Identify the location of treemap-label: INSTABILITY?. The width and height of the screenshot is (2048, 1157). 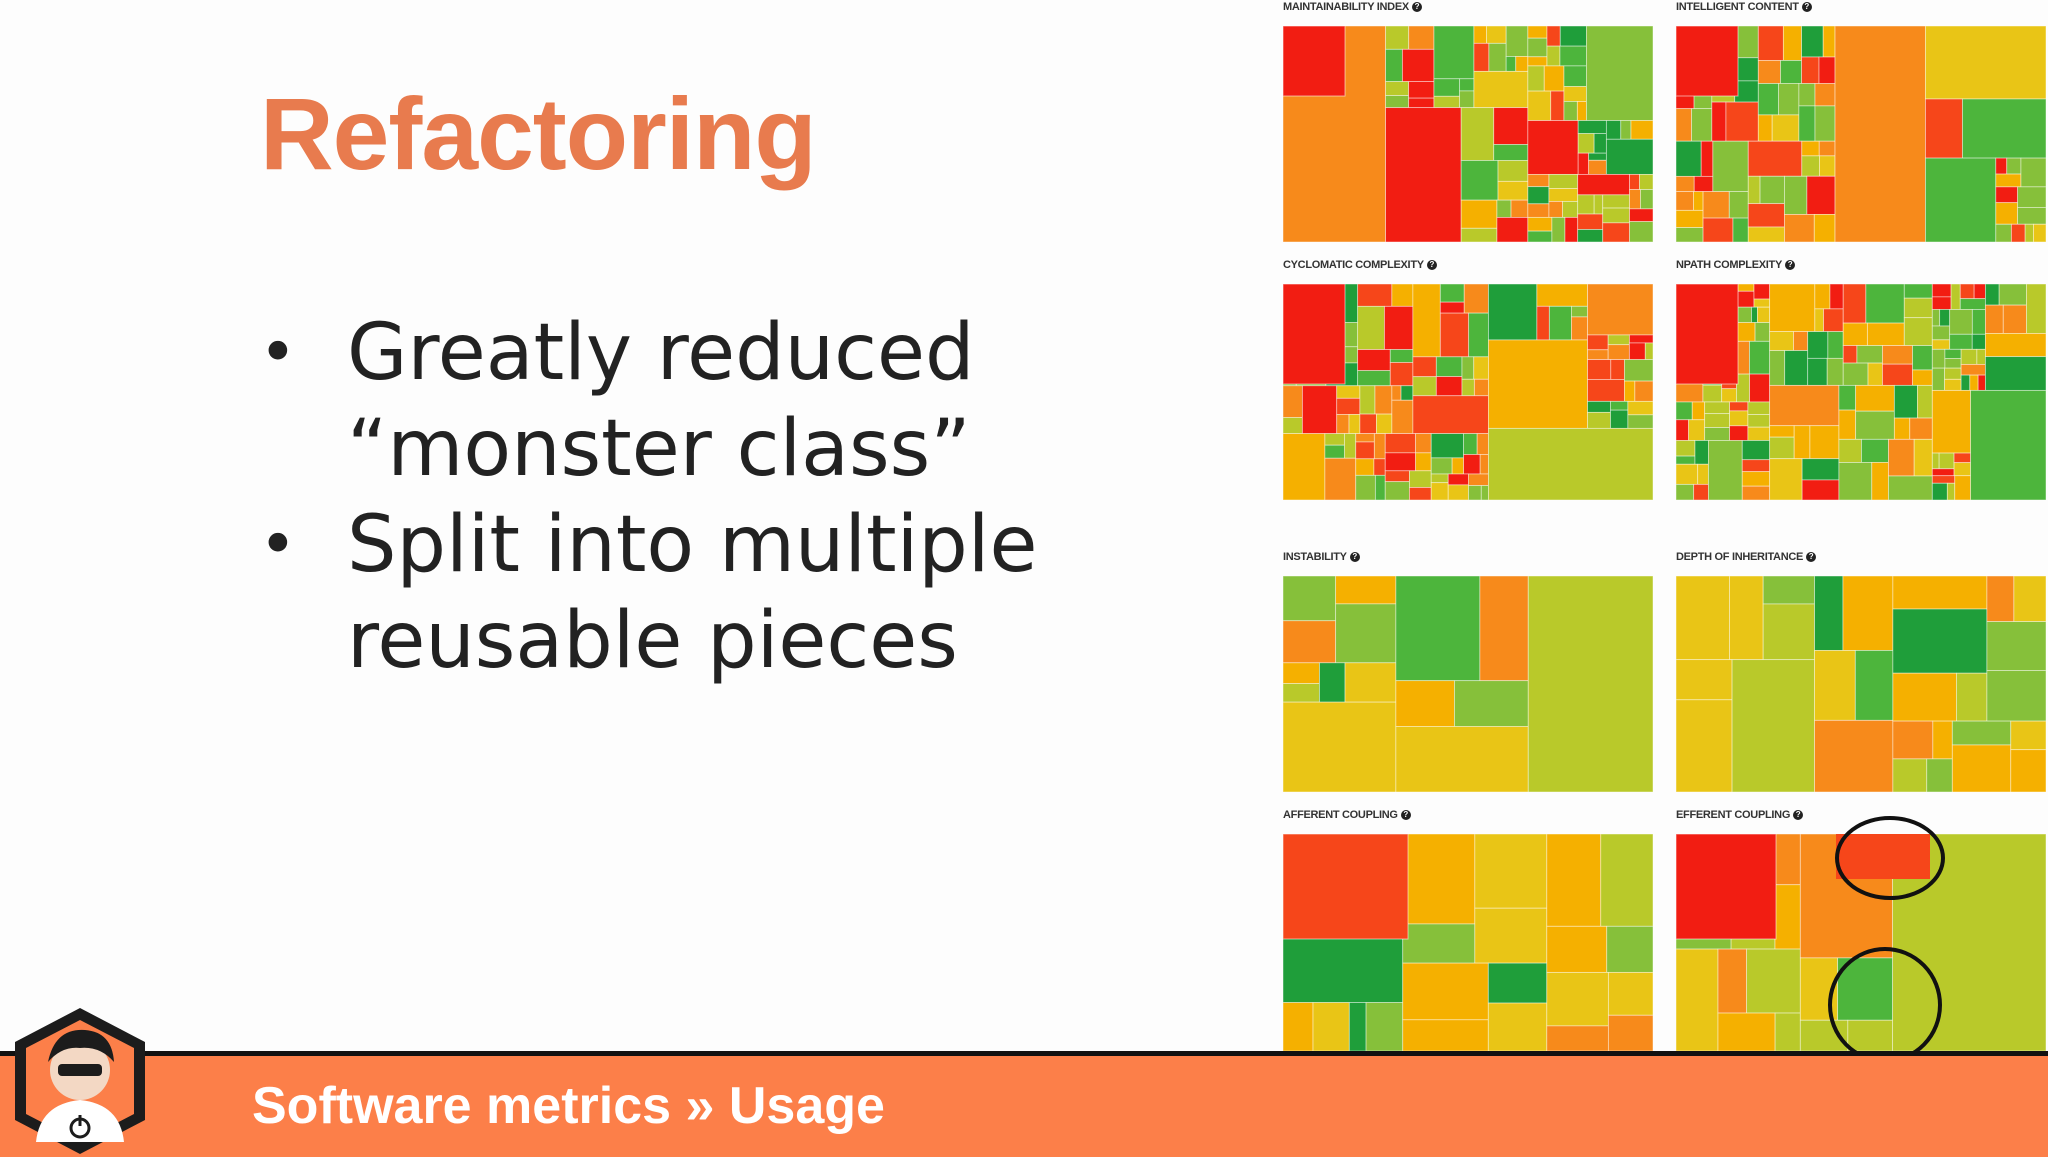
(1321, 557).